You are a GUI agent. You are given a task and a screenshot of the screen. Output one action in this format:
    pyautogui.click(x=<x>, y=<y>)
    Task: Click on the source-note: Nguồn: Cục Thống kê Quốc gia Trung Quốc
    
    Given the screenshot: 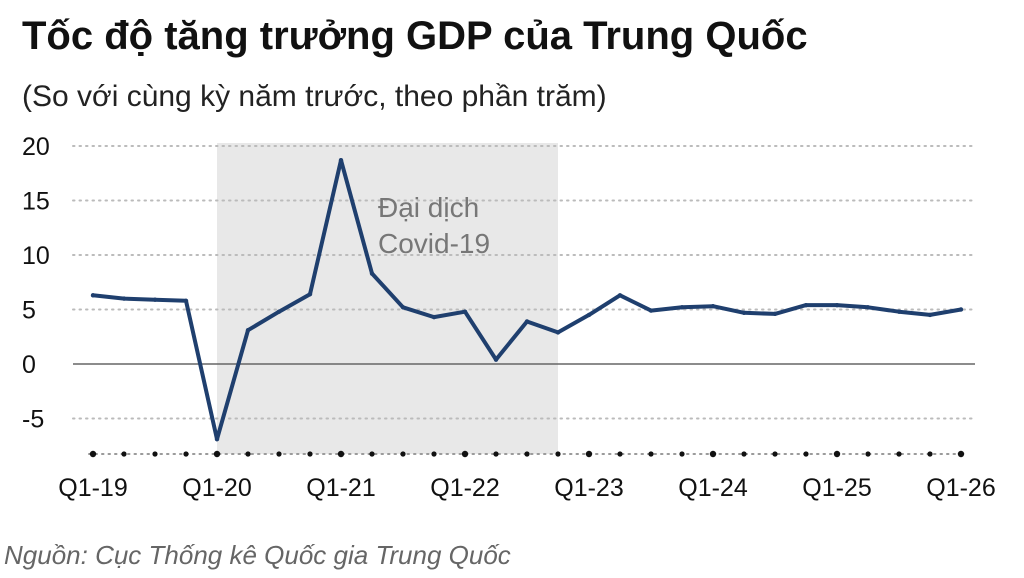 What is the action you would take?
    pyautogui.click(x=257, y=555)
    